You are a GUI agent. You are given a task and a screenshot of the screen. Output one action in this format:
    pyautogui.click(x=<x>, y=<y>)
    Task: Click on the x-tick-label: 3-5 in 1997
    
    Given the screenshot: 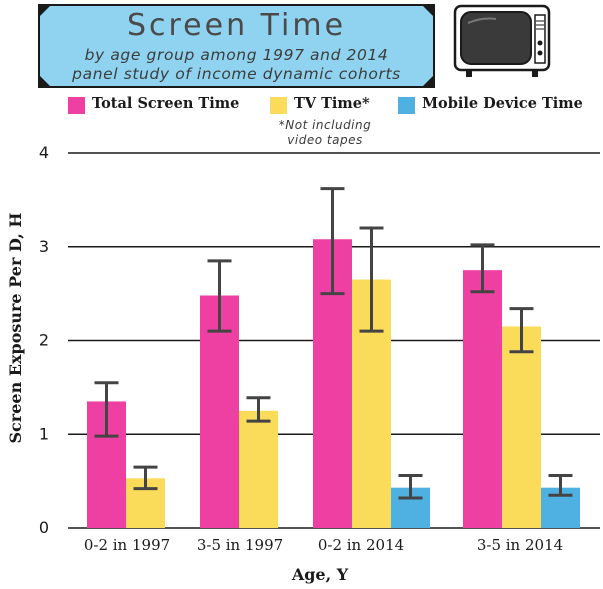 What is the action you would take?
    pyautogui.click(x=240, y=545)
    